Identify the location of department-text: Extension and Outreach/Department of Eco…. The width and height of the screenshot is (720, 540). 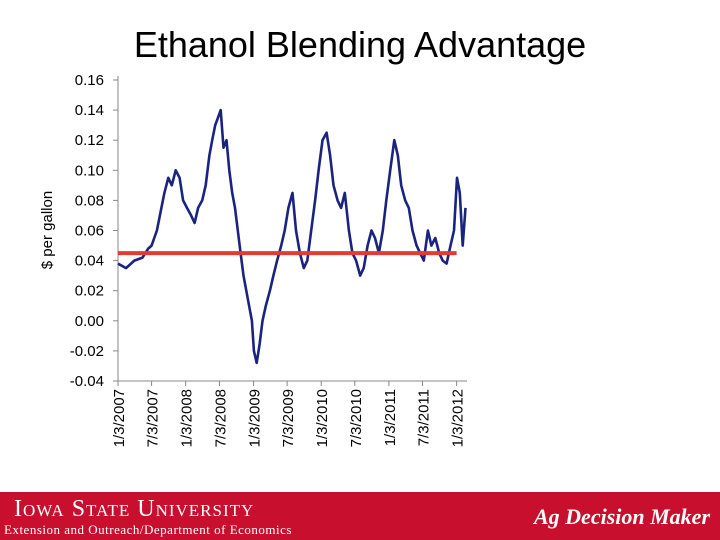
(148, 529).